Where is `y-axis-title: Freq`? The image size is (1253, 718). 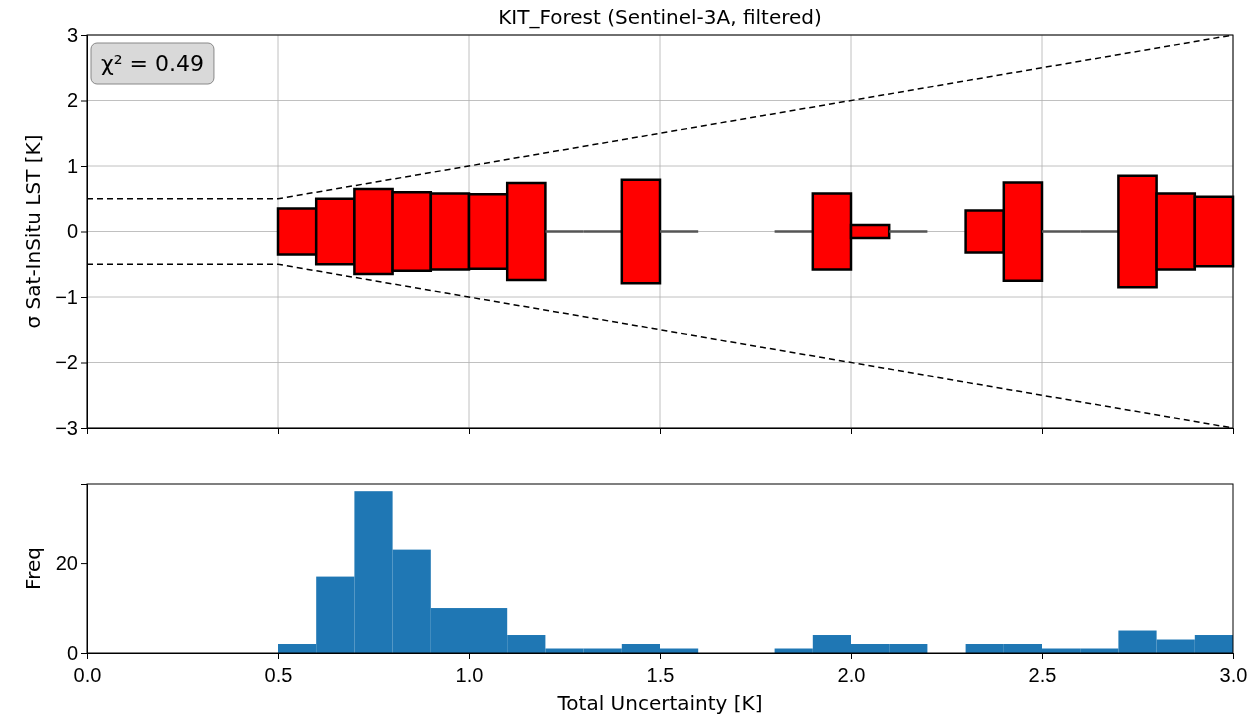 y-axis-title: Freq is located at coordinates (33, 568).